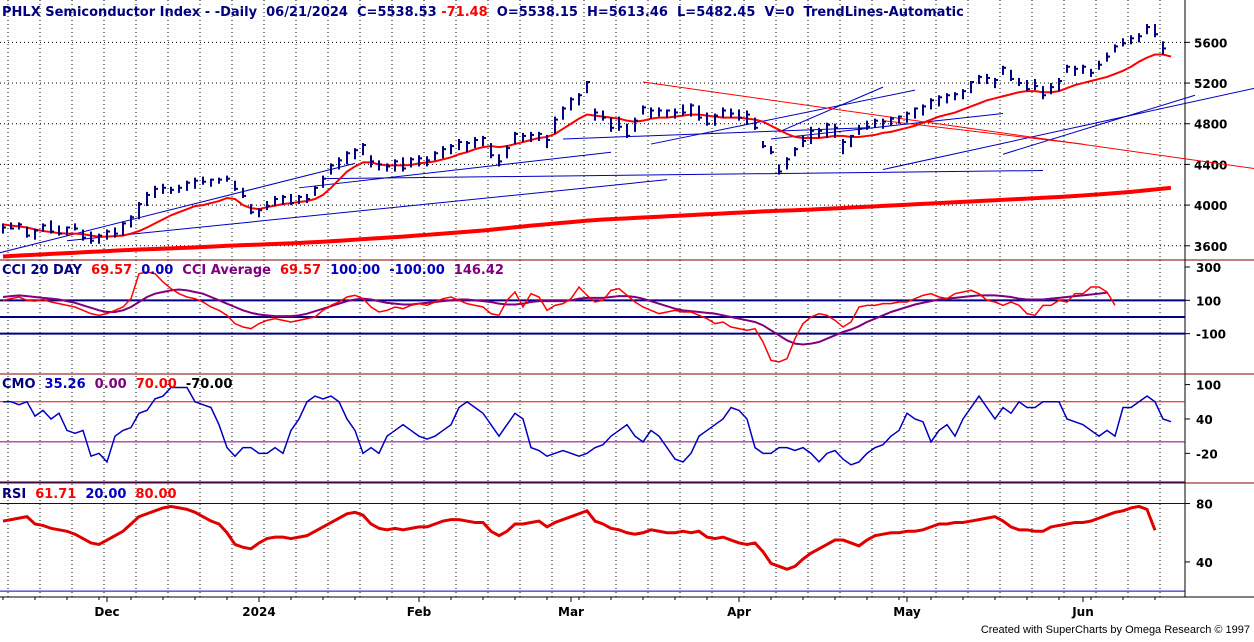  I want to click on rsi-legend-value: 80.00, so click(155, 494).